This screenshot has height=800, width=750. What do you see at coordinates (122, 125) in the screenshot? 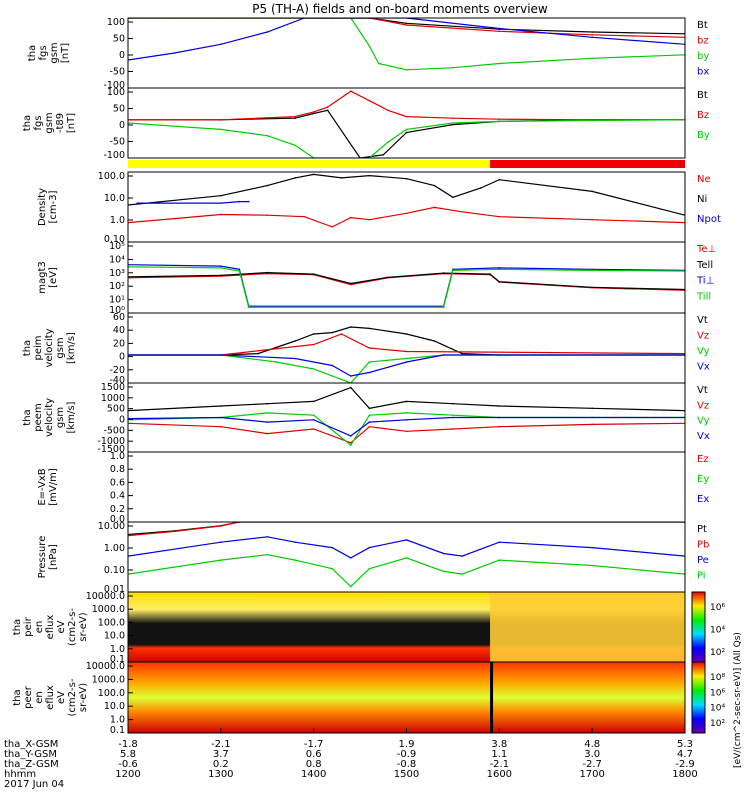
I see `y-tick-label: 0` at bounding box center [122, 125].